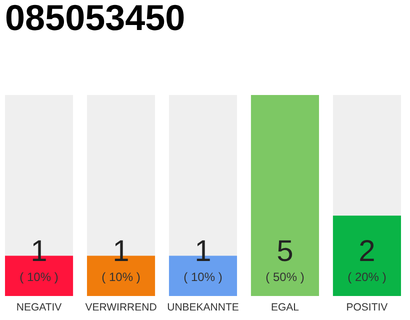  I want to click on x-tick-label: EGAL, so click(285, 308).